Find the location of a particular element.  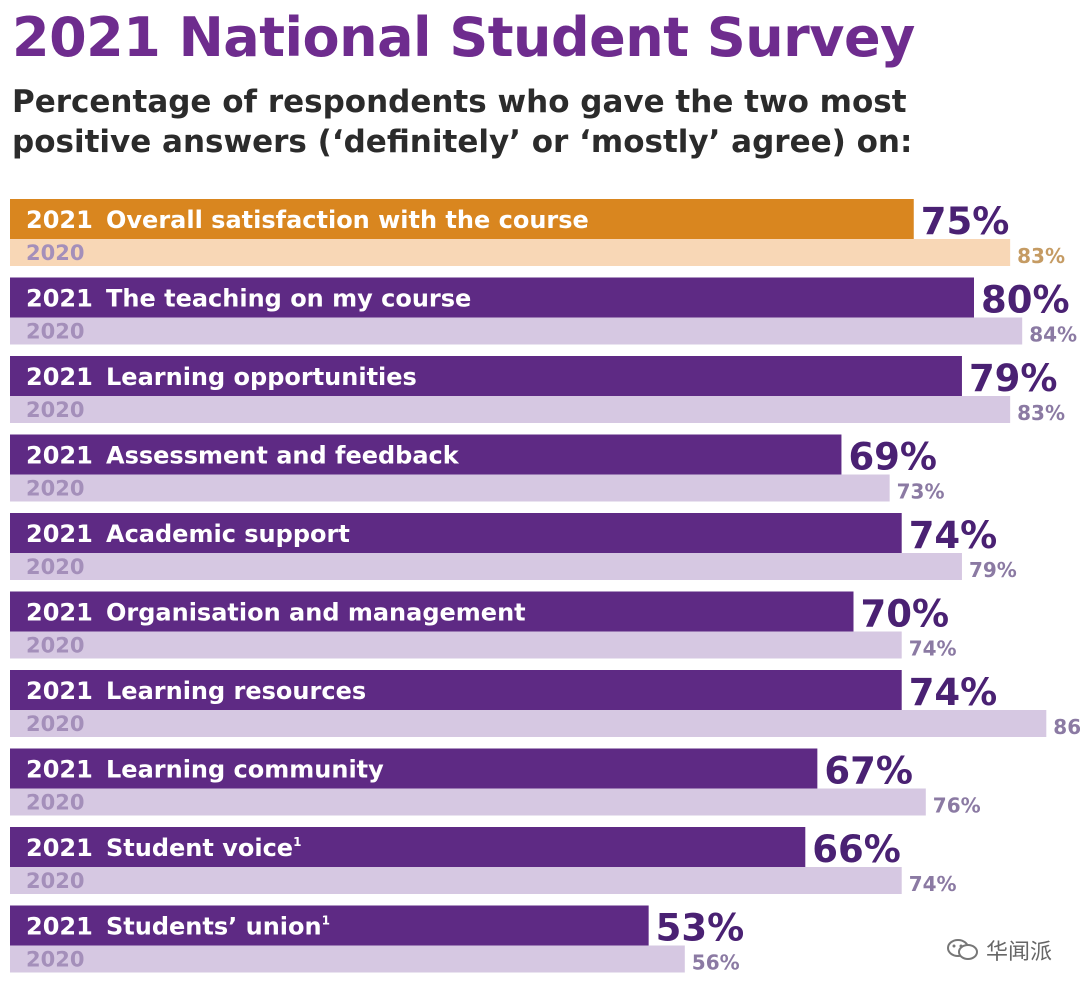

category-label: Organisation and management is located at coordinates (316, 613).